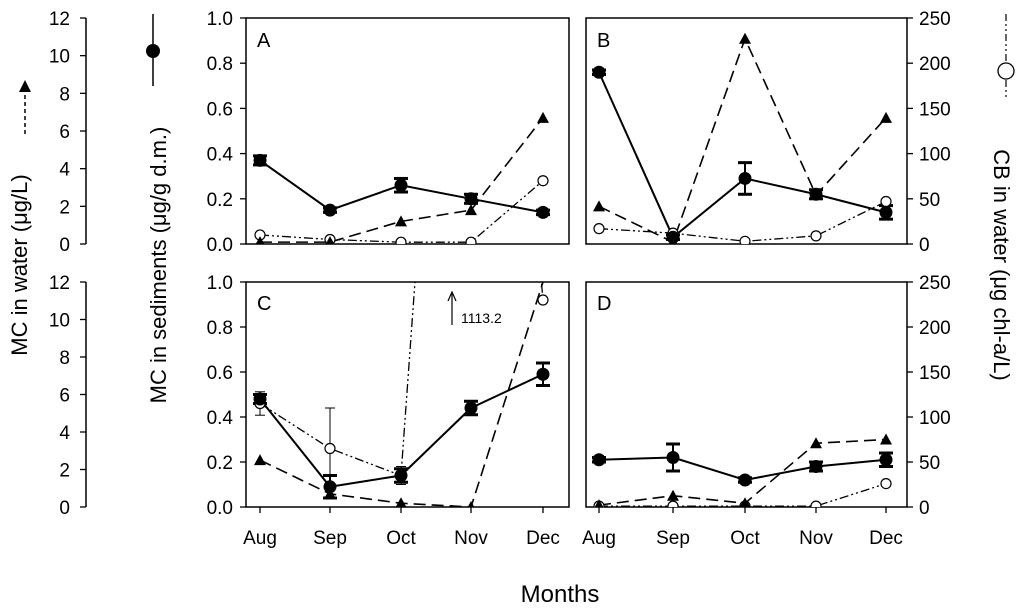 The height and width of the screenshot is (614, 1024). What do you see at coordinates (25, 107) in the screenshot?
I see `legend-water-key` at bounding box center [25, 107].